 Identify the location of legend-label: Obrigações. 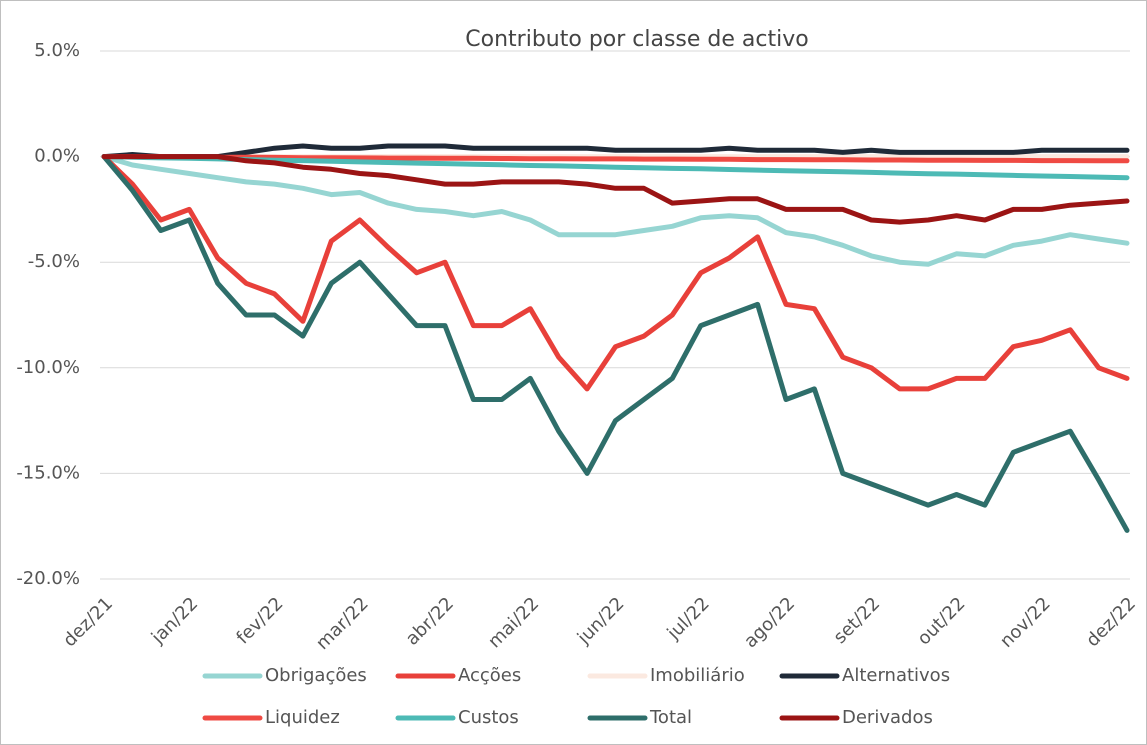
(316, 675).